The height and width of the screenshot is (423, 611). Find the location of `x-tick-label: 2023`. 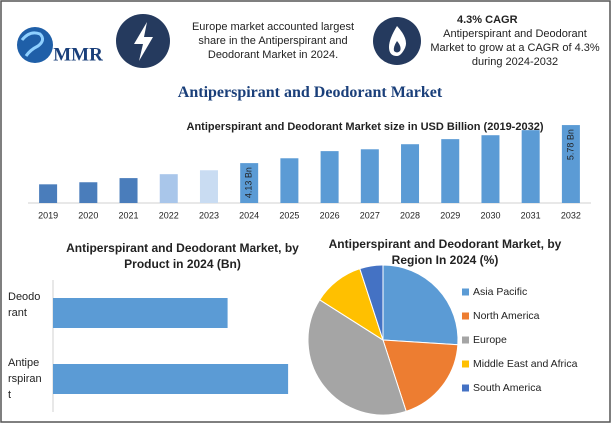

x-tick-label: 2023 is located at coordinates (209, 215).